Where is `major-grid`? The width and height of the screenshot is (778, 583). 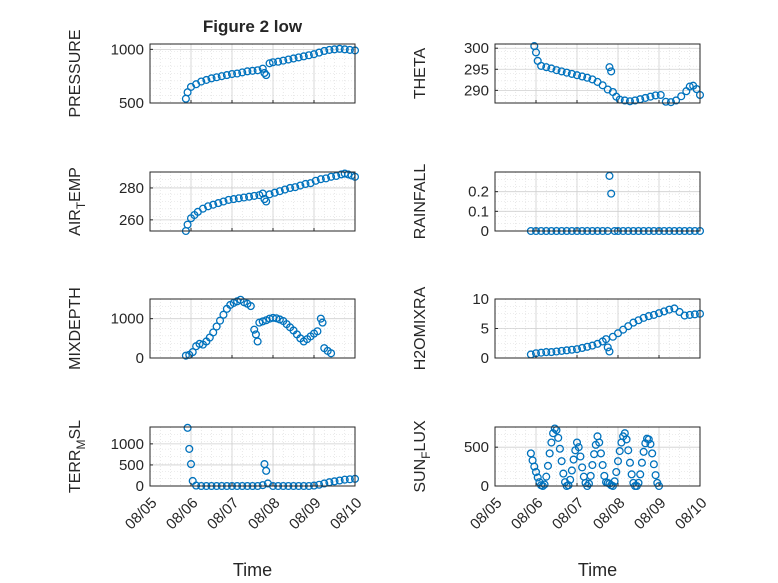
major-grid is located at coordinates (597, 73).